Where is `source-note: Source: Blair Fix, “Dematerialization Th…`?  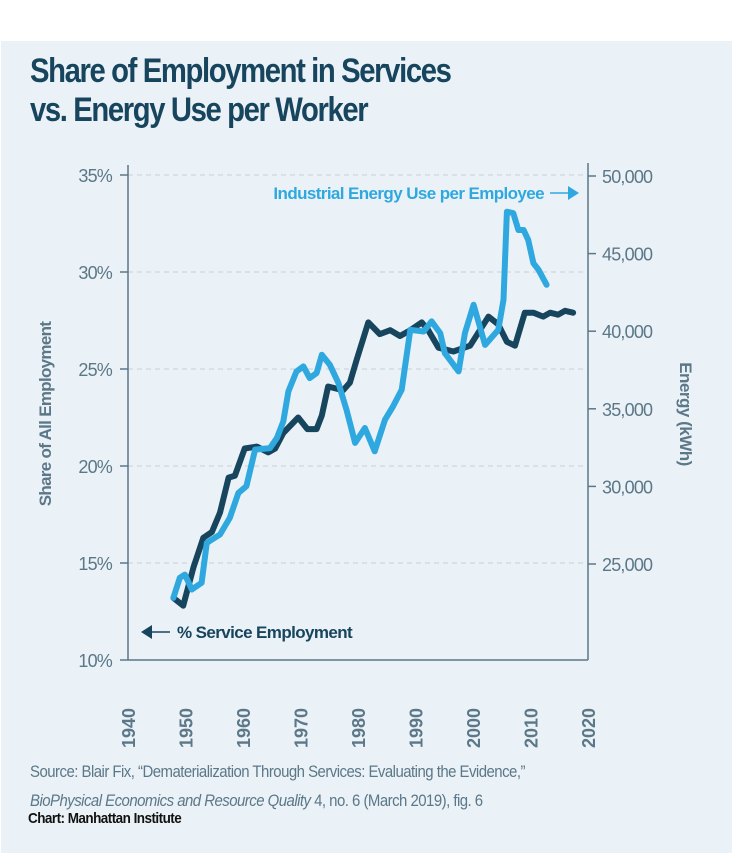
source-note: Source: Blair Fix, “Dematerialization Th… is located at coordinates (277, 786).